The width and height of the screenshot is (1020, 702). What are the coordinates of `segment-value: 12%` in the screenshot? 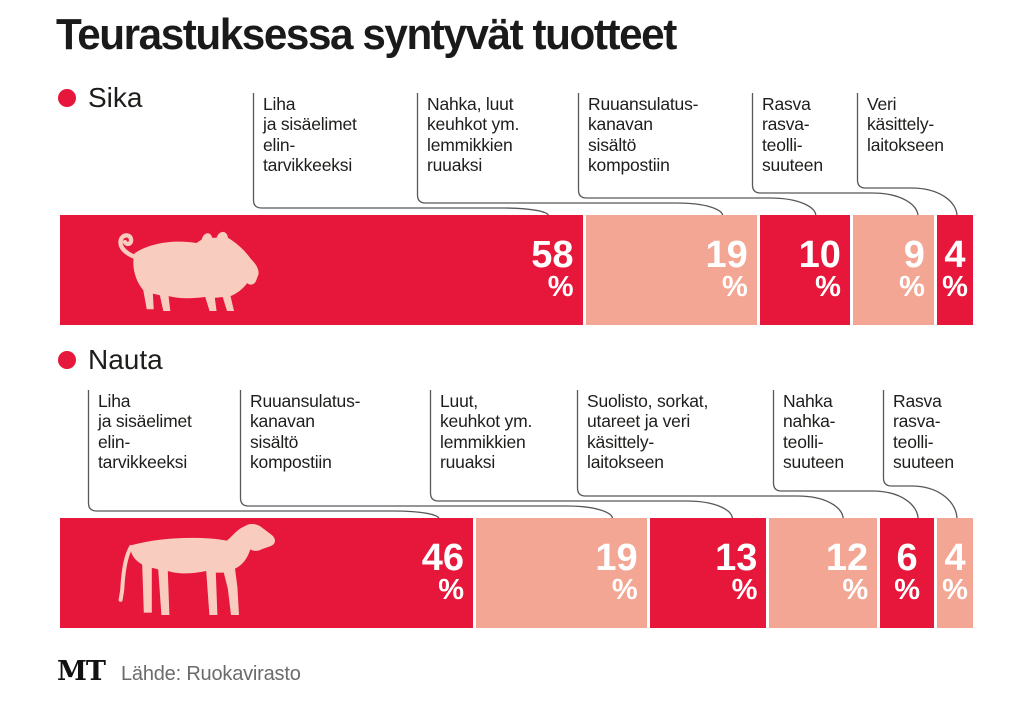 It's located at (847, 571).